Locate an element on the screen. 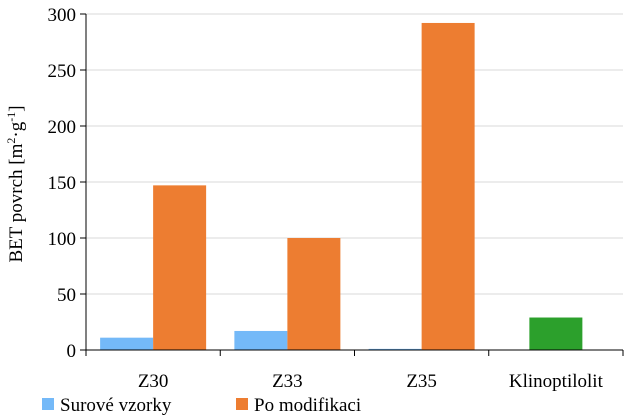  legend-swatch-po-modifikaci is located at coordinates (242, 404).